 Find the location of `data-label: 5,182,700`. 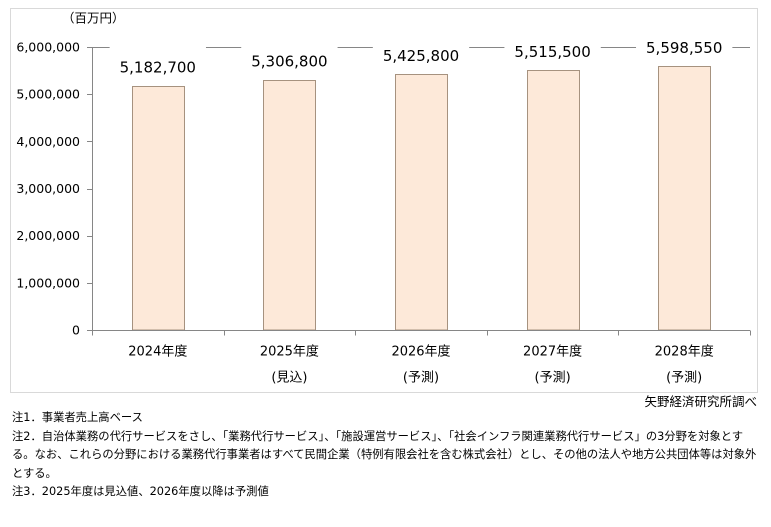

data-label: 5,182,700 is located at coordinates (158, 68).